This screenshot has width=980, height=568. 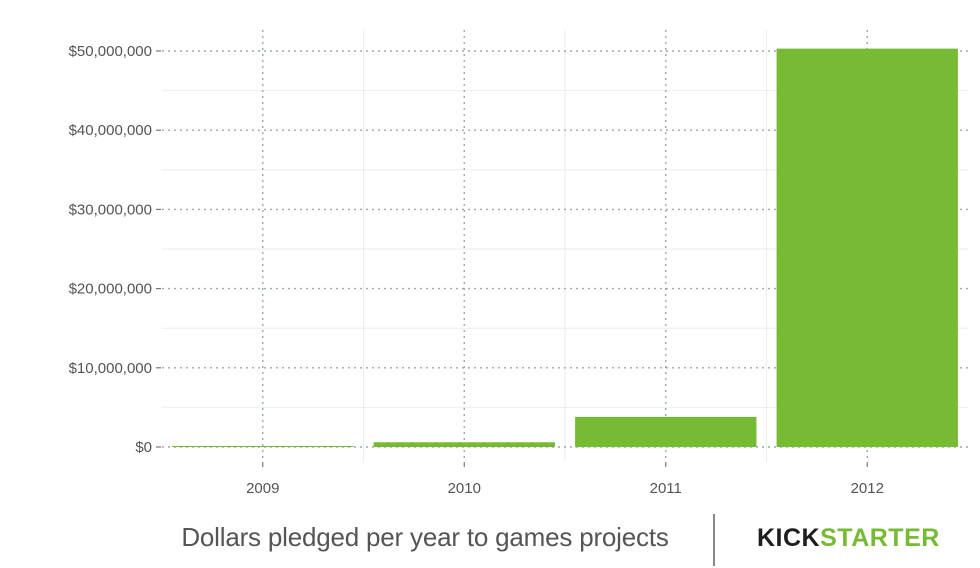 What do you see at coordinates (263, 446) in the screenshot?
I see `bar-2009` at bounding box center [263, 446].